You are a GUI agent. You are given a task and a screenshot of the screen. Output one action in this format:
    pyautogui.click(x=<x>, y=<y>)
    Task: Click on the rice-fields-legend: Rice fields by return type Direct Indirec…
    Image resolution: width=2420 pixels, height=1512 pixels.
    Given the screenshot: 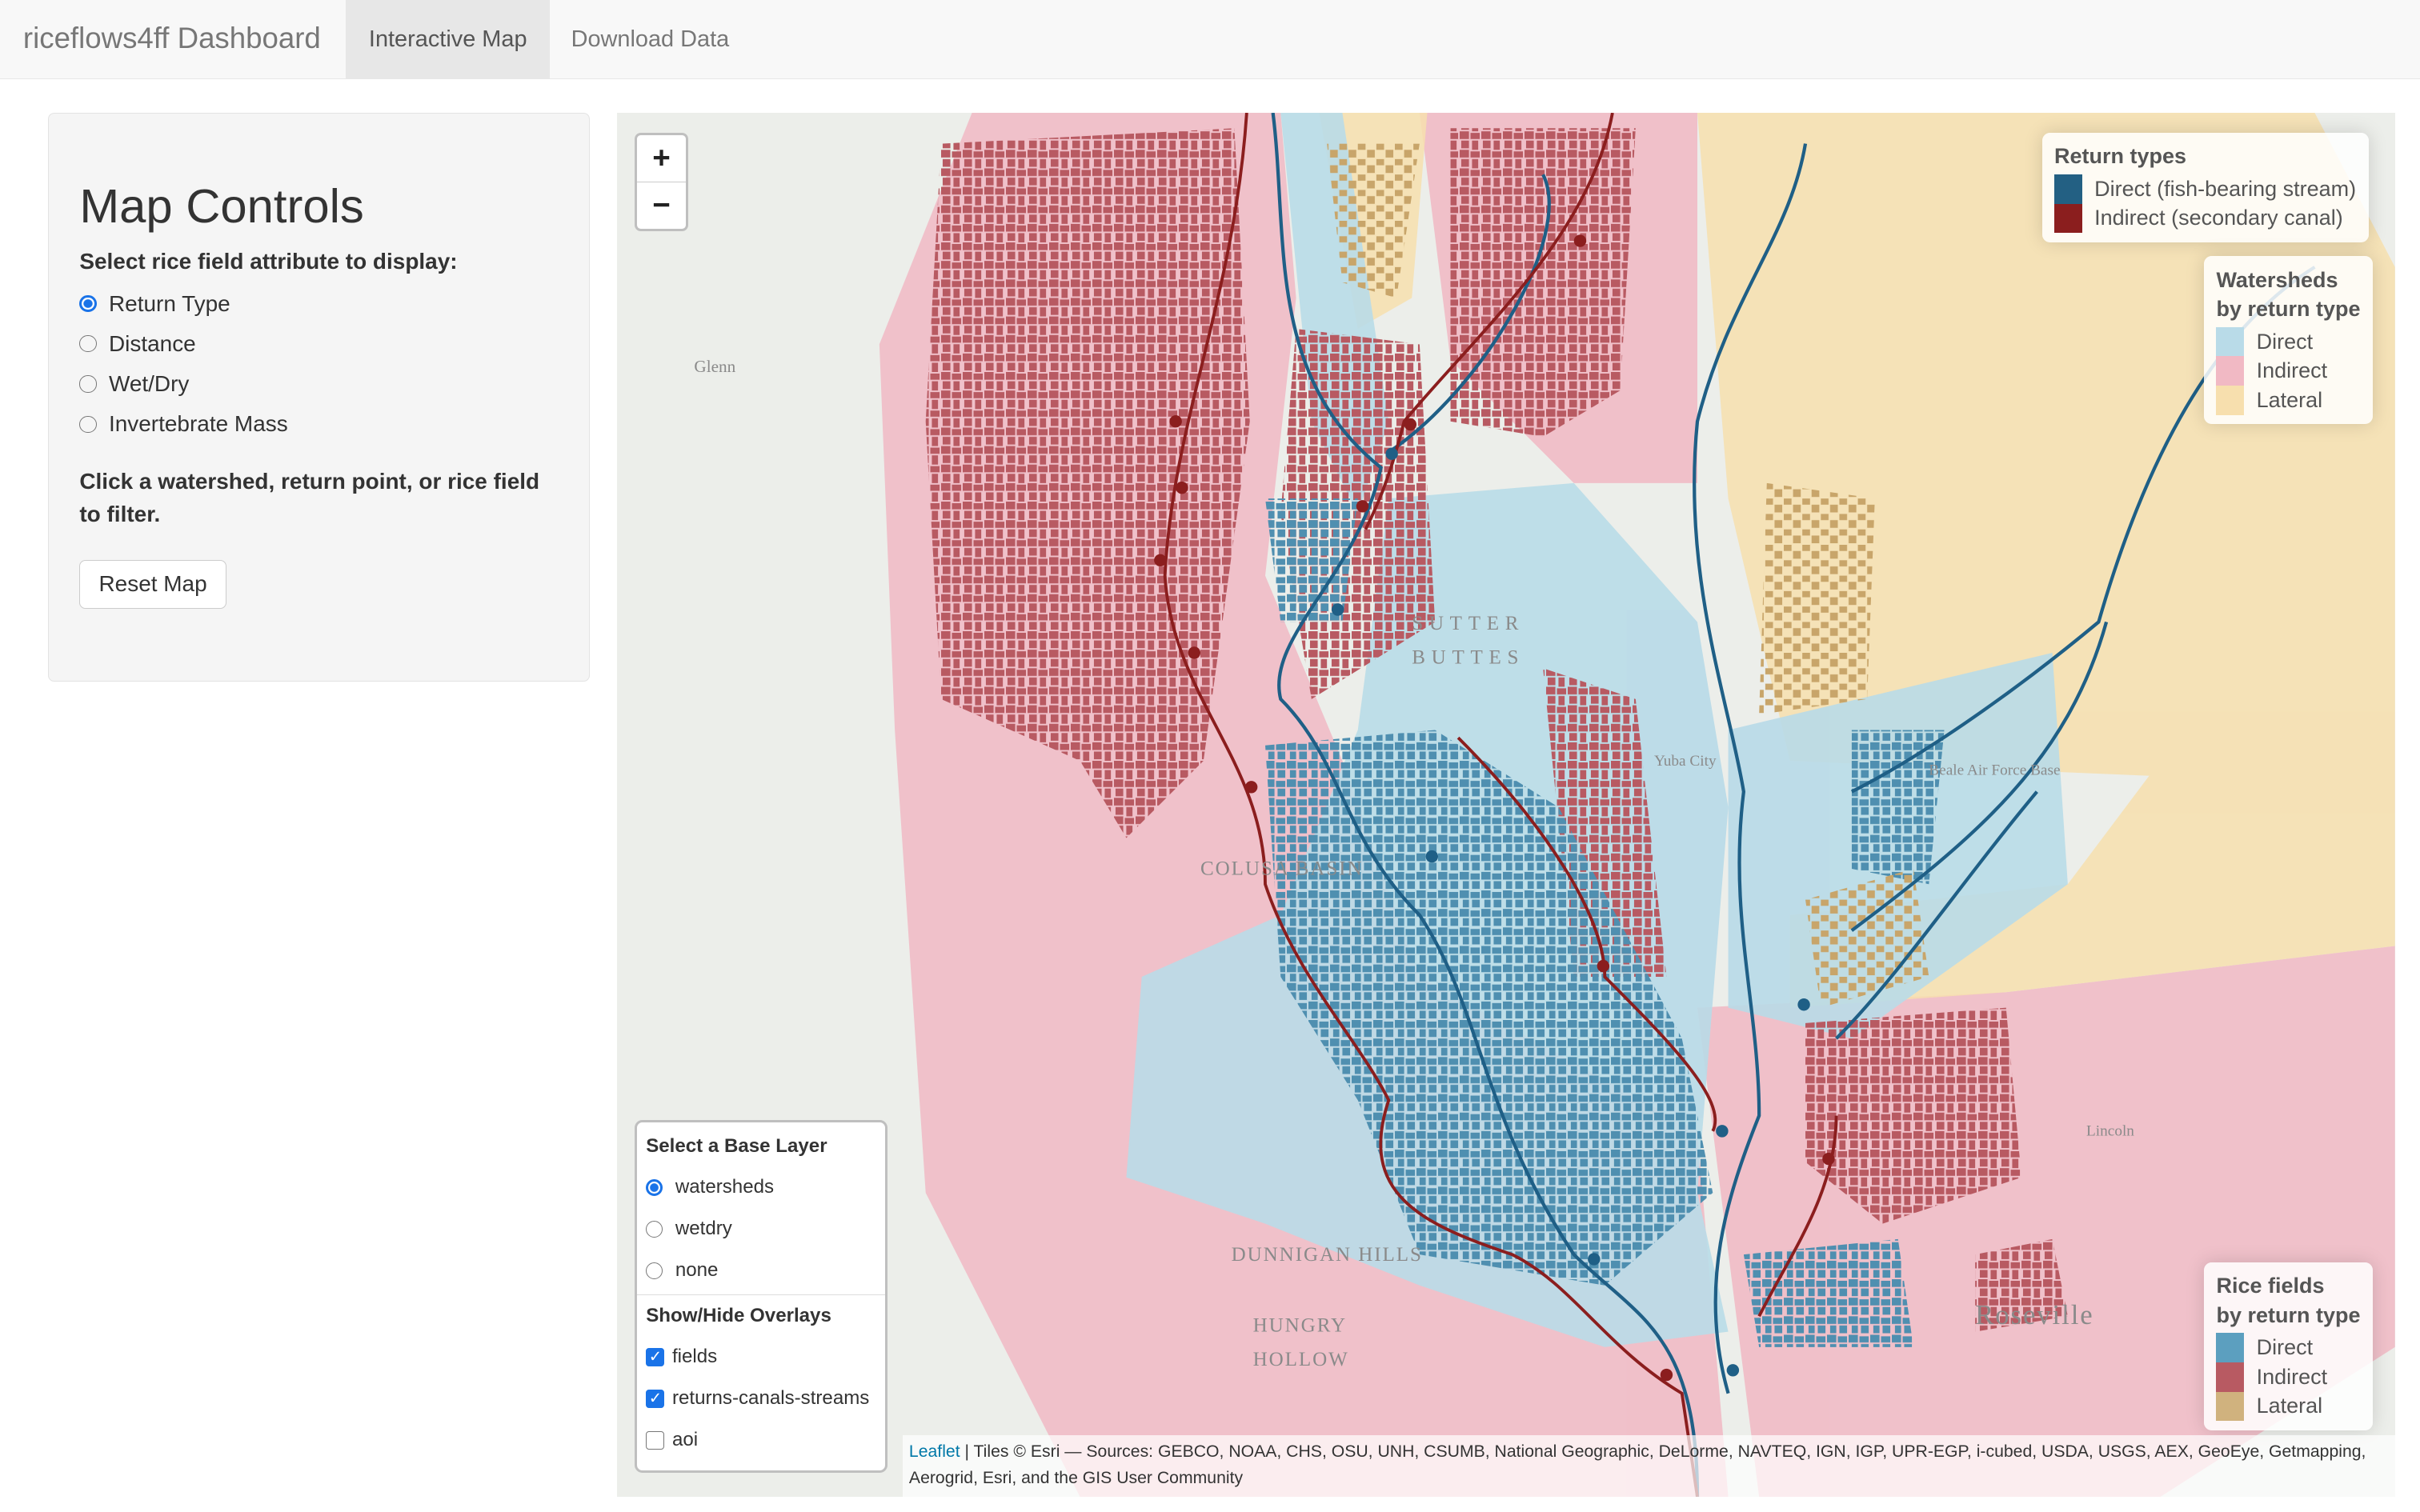 What is the action you would take?
    pyautogui.click(x=2288, y=1346)
    